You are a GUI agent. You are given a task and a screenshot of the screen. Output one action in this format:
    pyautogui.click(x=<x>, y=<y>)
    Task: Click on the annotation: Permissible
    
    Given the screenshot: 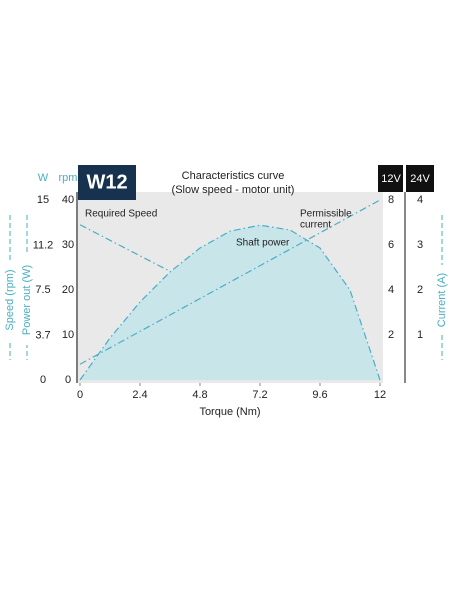 What is the action you would take?
    pyautogui.click(x=326, y=214)
    